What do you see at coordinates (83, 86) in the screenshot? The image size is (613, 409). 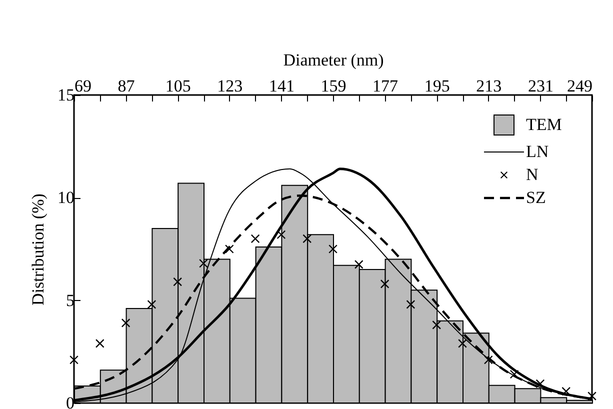 I see `x-tick-label: 69` at bounding box center [83, 86].